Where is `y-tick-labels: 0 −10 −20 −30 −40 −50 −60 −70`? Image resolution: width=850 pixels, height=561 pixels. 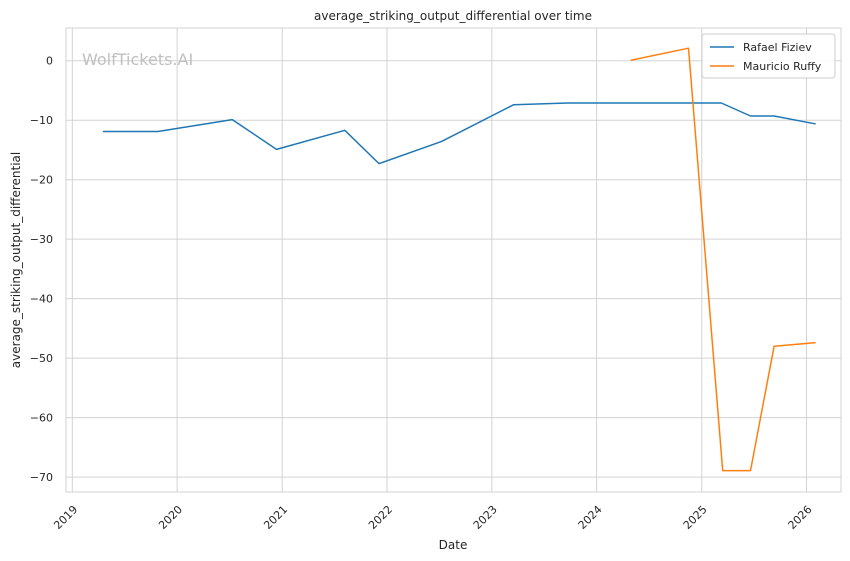
y-tick-labels: 0 −10 −20 −30 −40 −50 −60 −70 is located at coordinates (41, 269).